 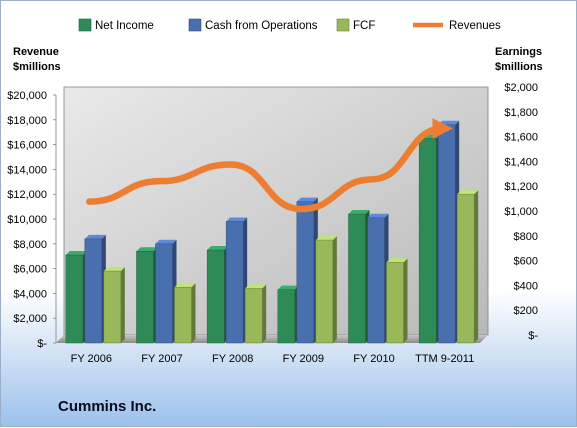 What do you see at coordinates (27, 220) in the screenshot?
I see `left-tick-label: $10,000` at bounding box center [27, 220].